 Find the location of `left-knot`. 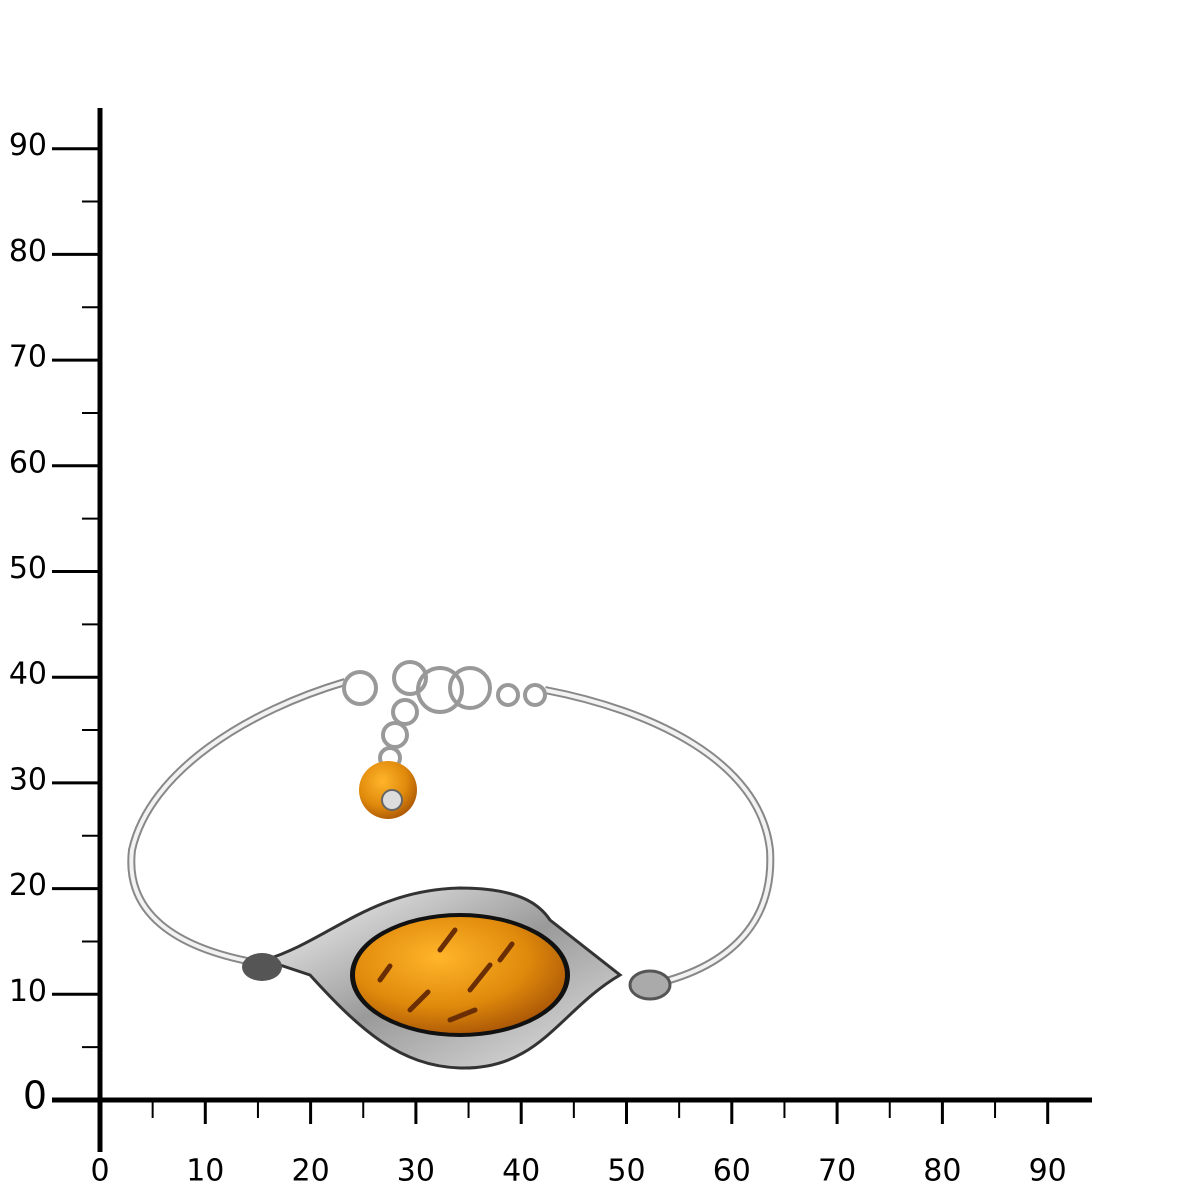

left-knot is located at coordinates (262, 967).